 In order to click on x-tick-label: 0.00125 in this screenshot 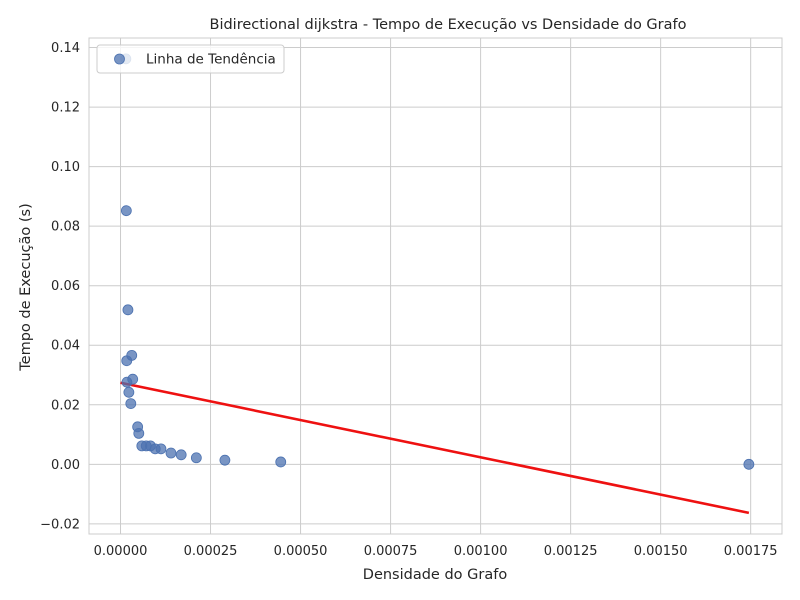, I will do `click(571, 551)`.